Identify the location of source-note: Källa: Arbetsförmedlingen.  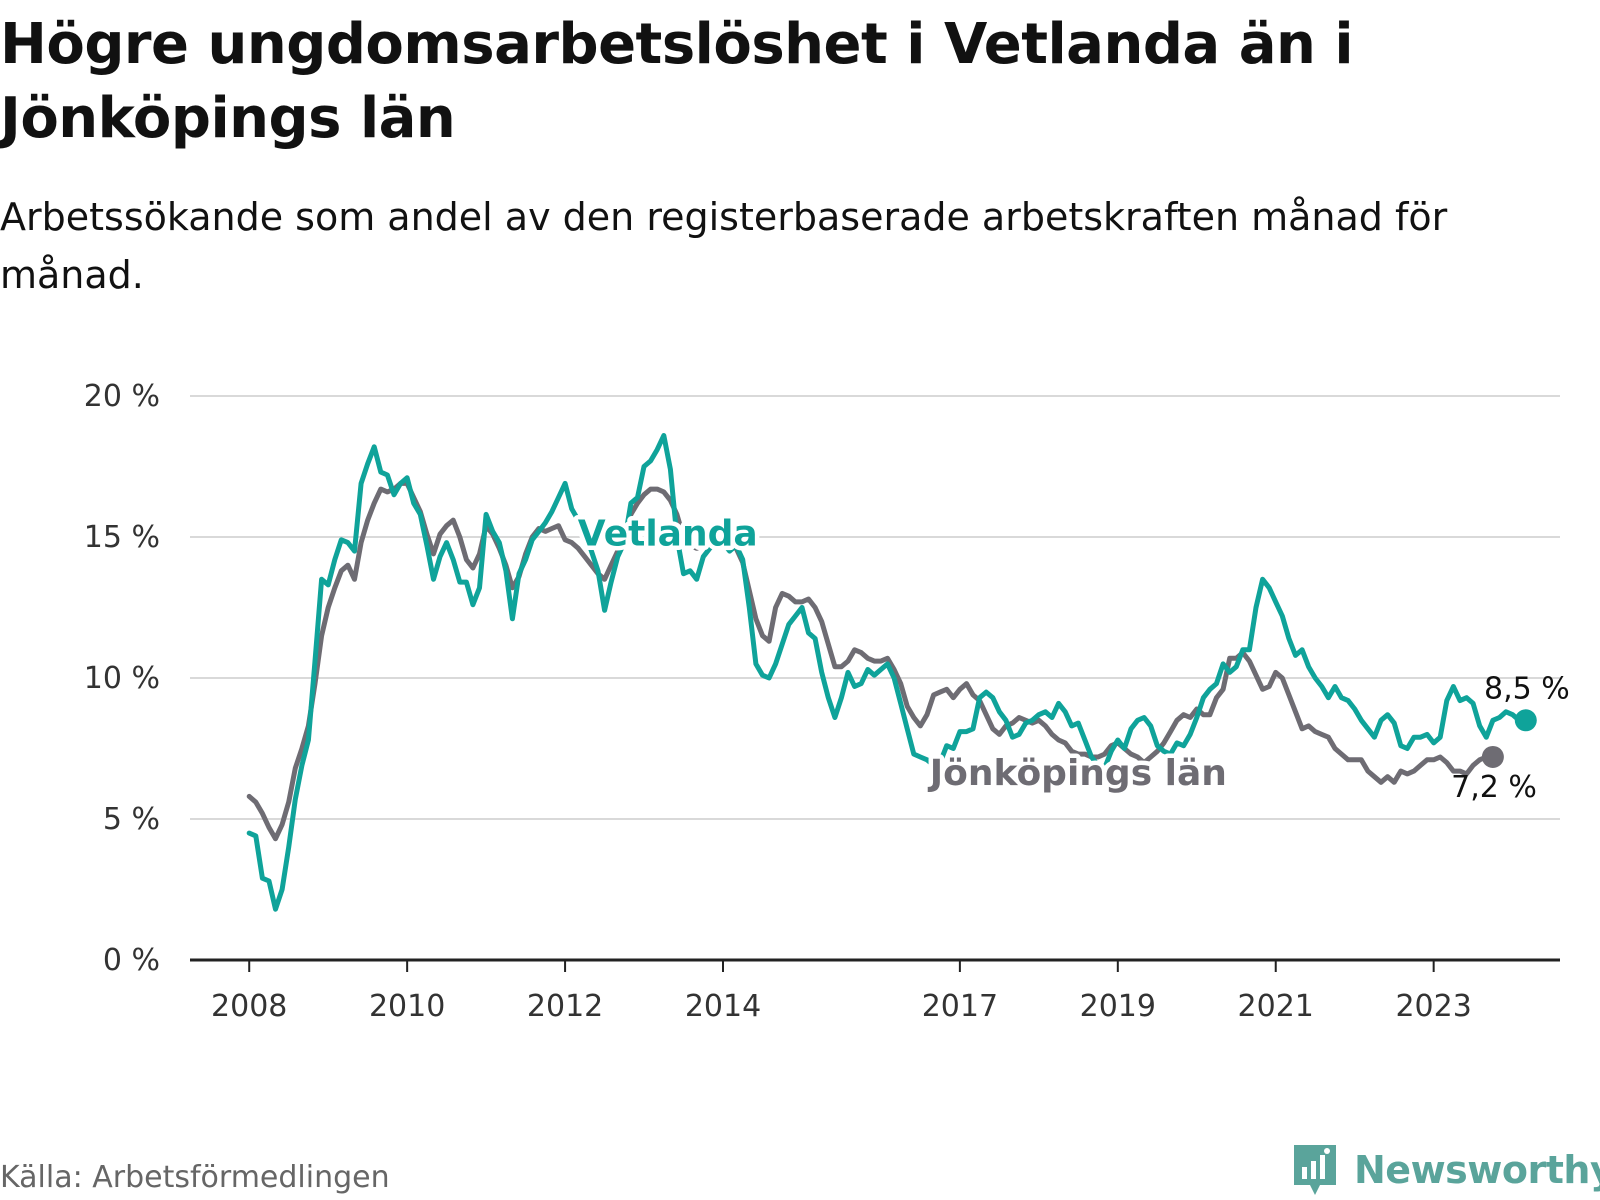
(195, 1177).